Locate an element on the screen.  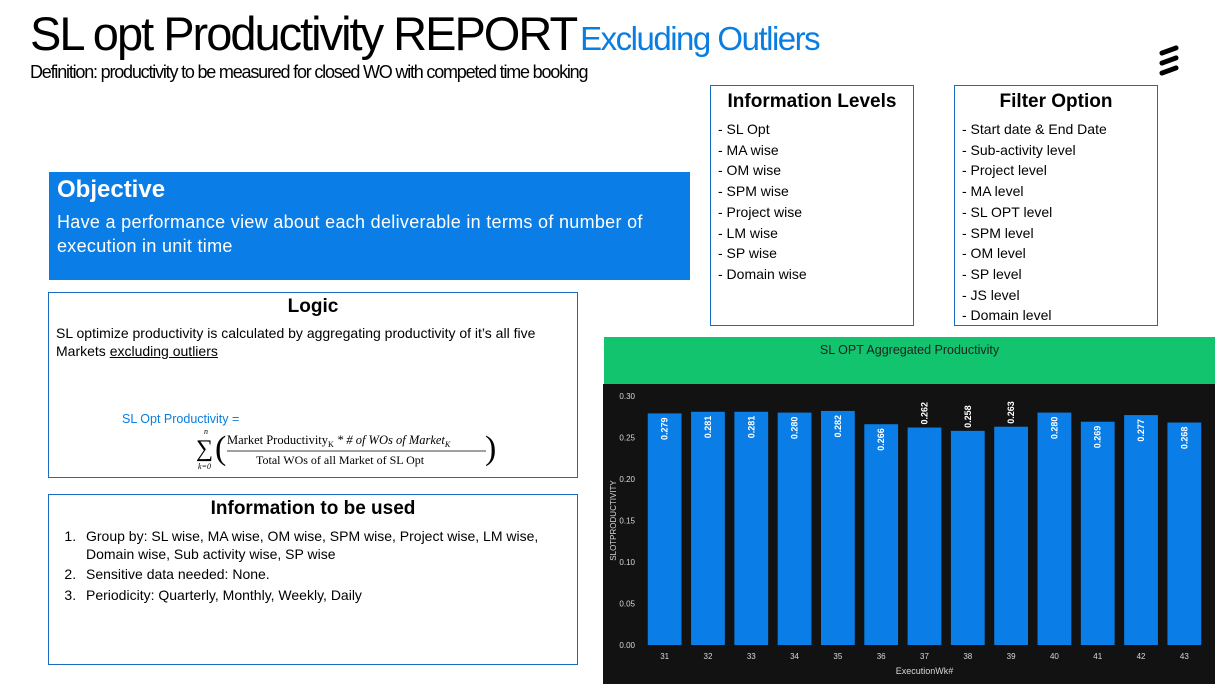
chart-title: SL OPT Aggregated Productivity is located at coordinates (909, 350).